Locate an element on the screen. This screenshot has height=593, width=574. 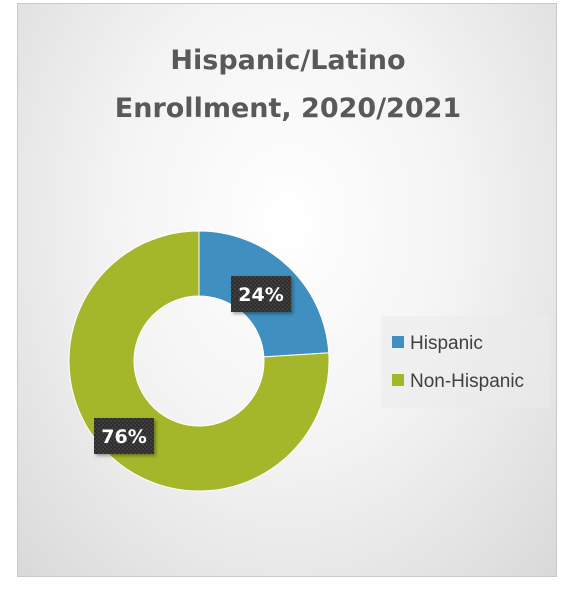
chart-legend: Hispanic Non-Hispanic is located at coordinates (466, 362).